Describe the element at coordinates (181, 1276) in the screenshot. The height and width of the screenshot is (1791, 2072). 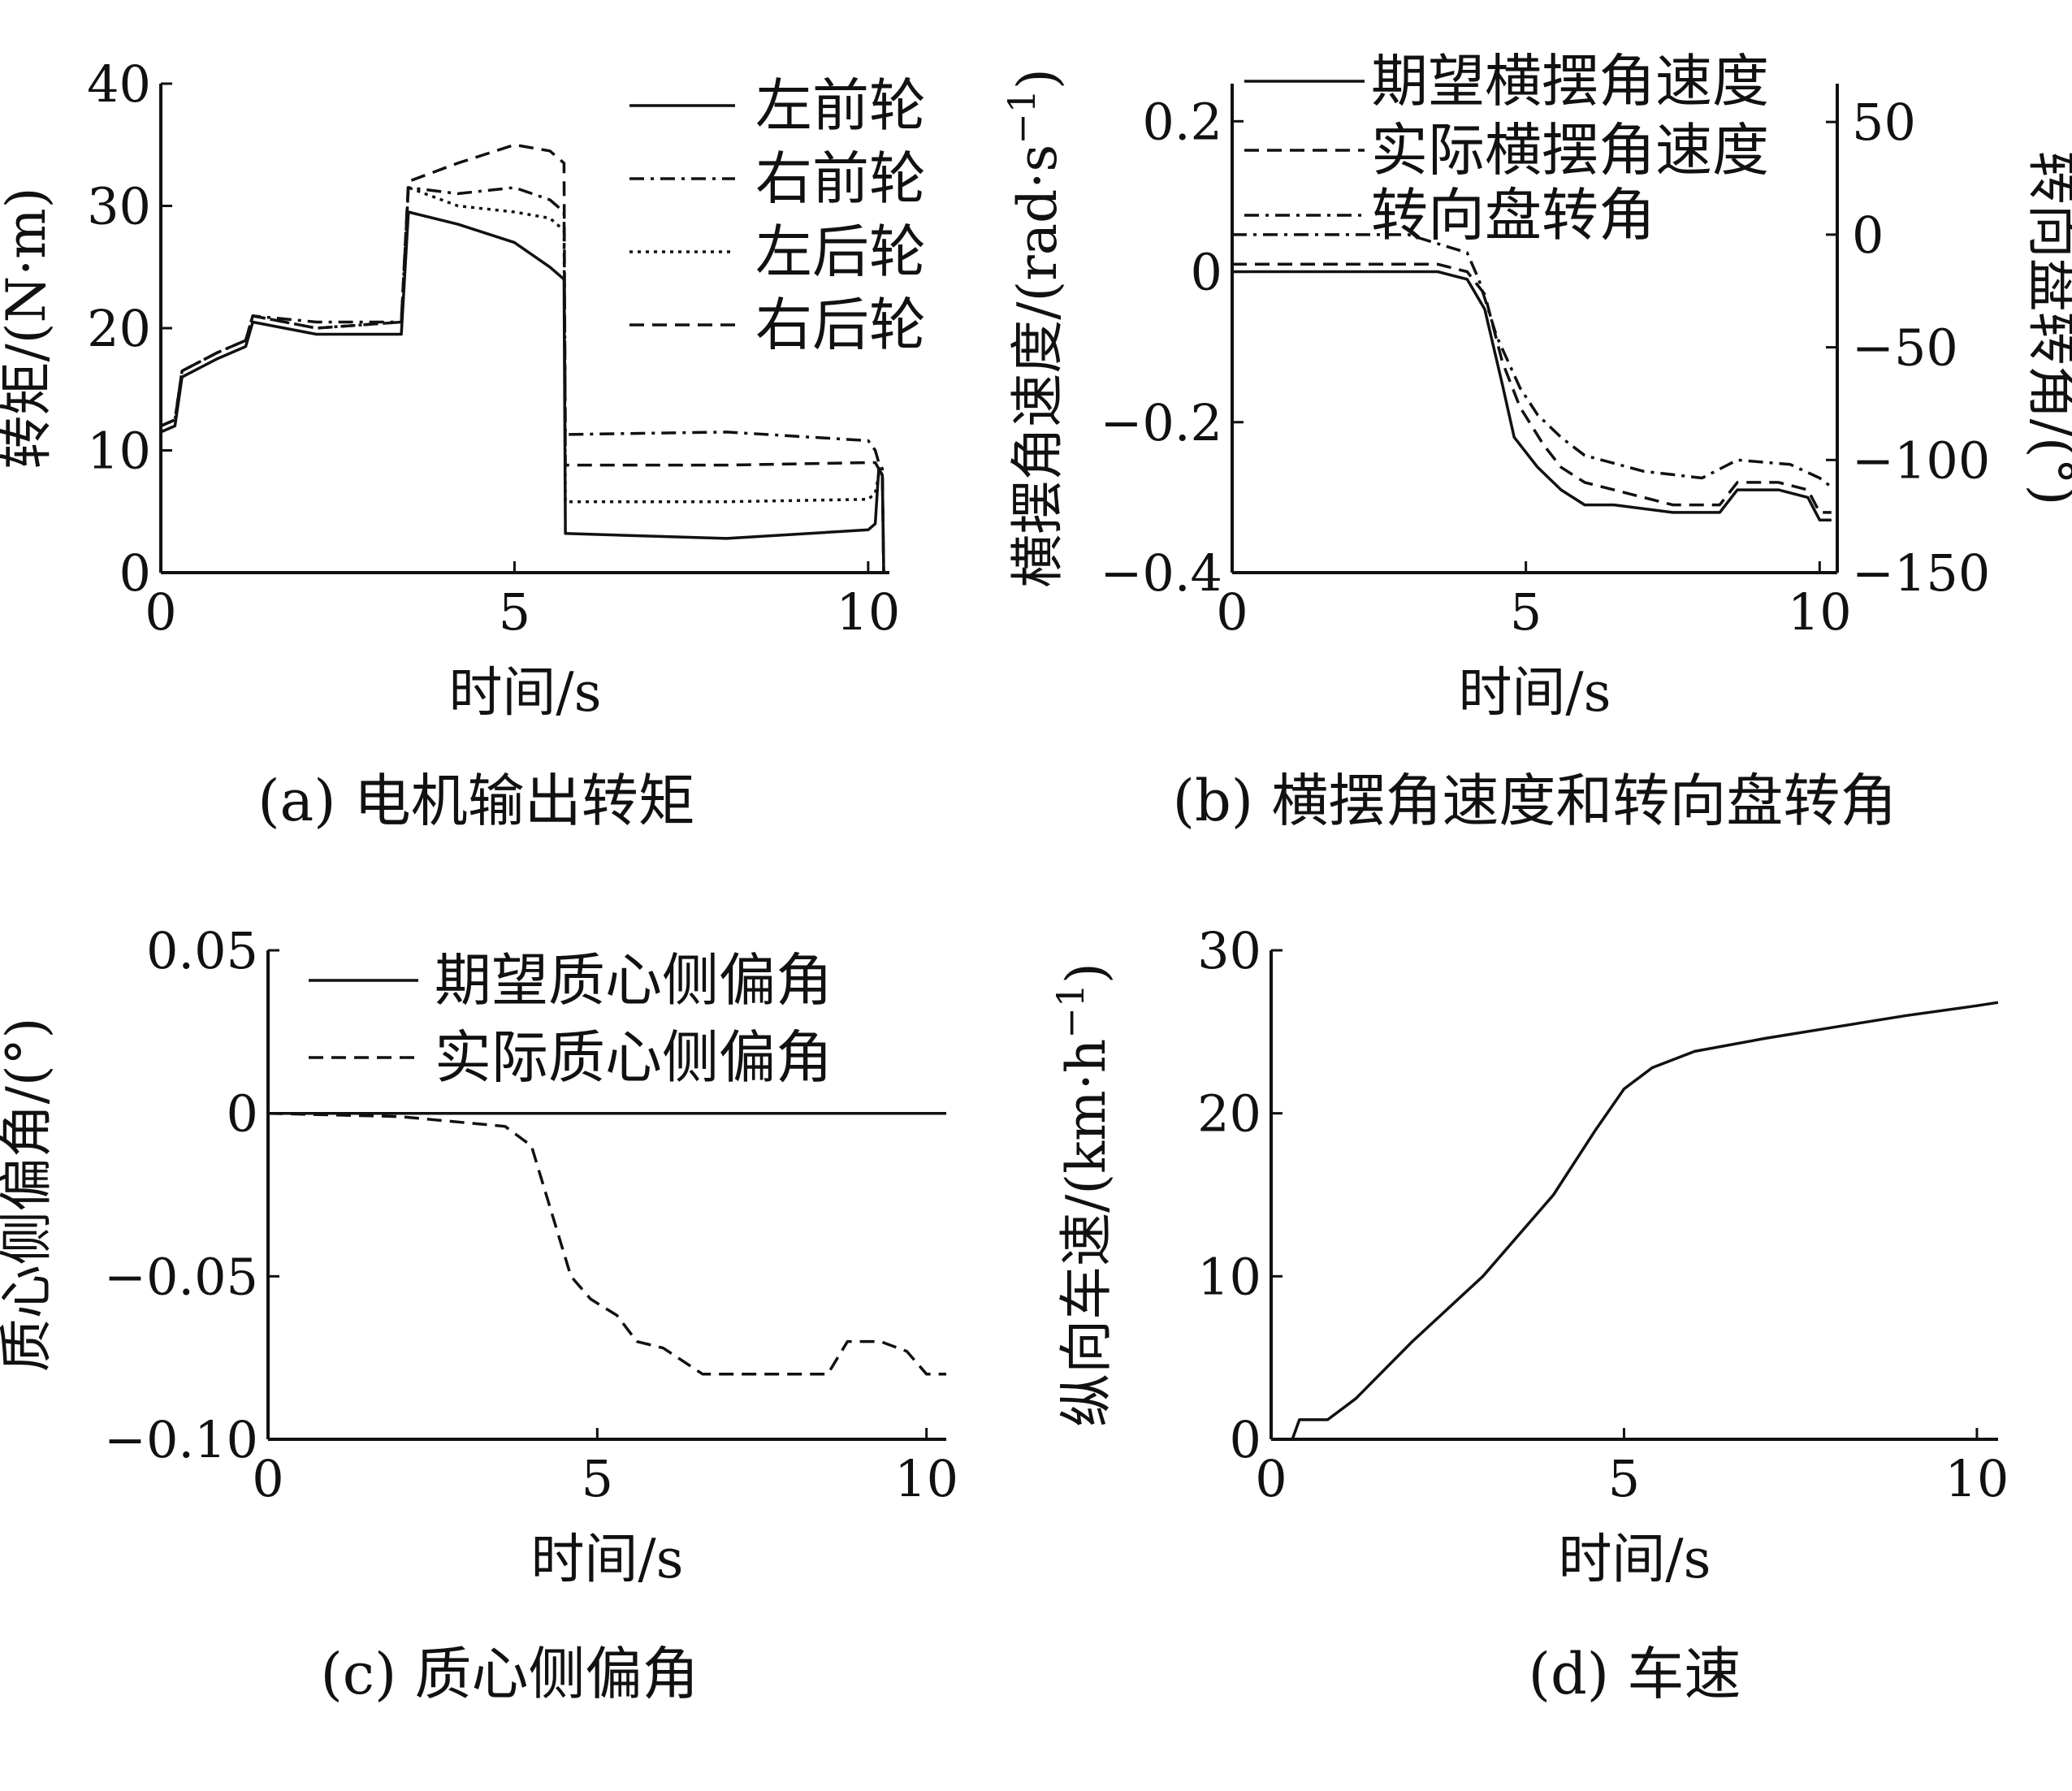
I see `y-tick-label: −0.05` at that location.